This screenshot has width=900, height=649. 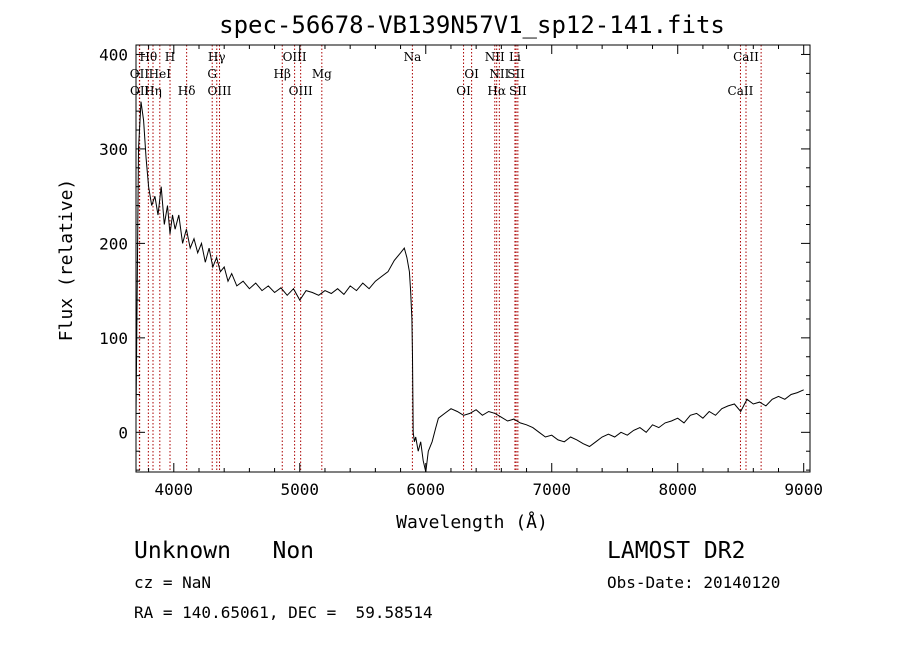 What do you see at coordinates (160, 74) in the screenshot?
I see `line-label-4: HeI` at bounding box center [160, 74].